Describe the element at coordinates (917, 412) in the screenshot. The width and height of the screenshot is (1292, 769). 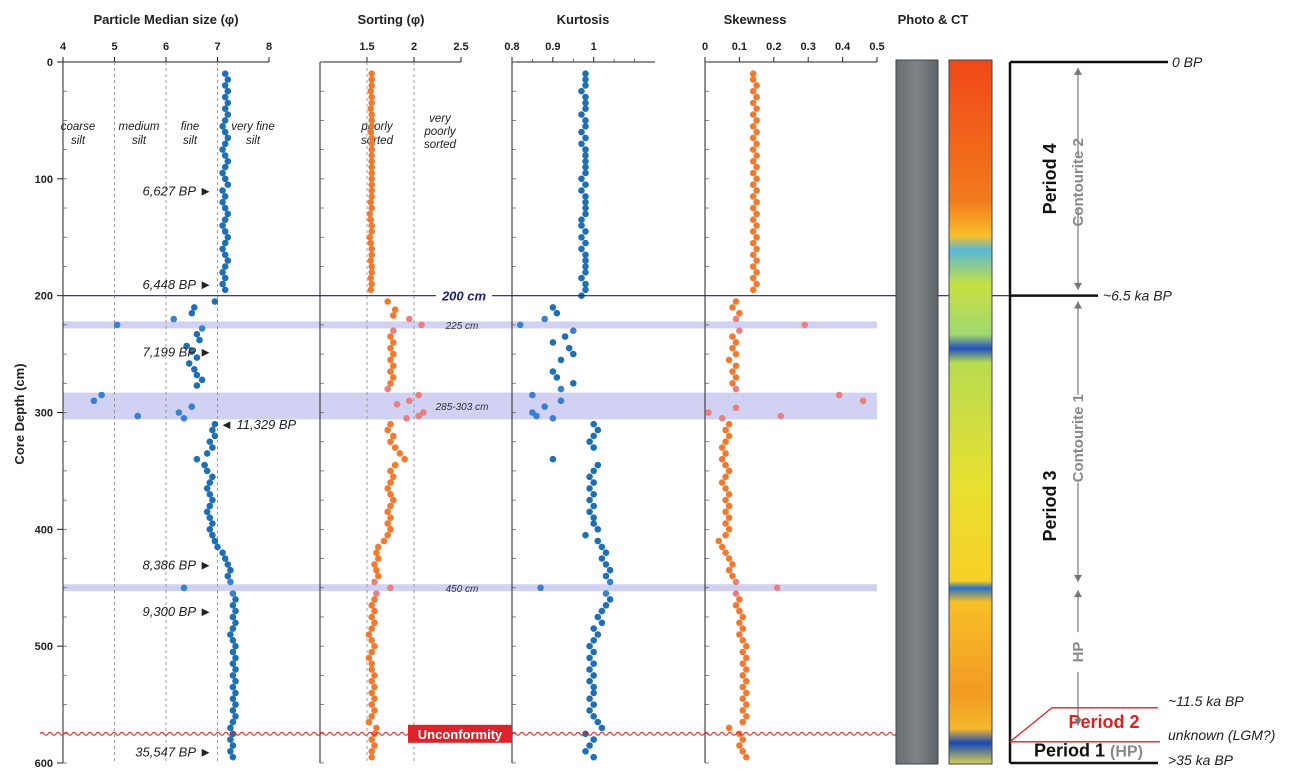
I see `core-photo` at that location.